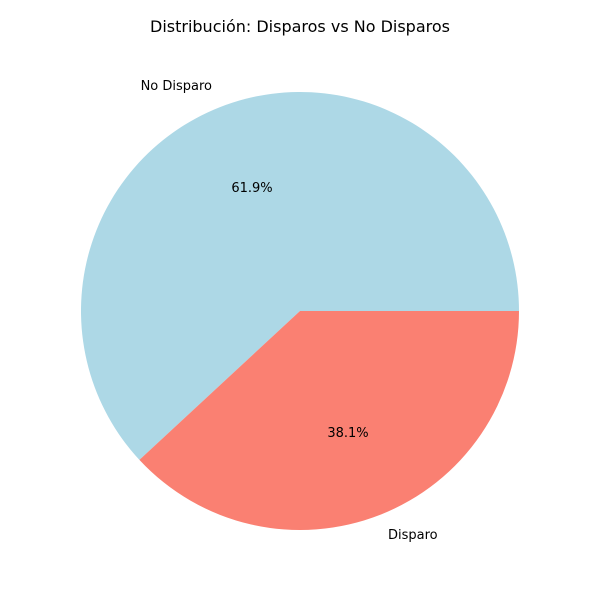 This screenshot has height=600, width=600. What do you see at coordinates (300, 26) in the screenshot?
I see `chart-title: Distribución: Disparos vs No Disparos` at bounding box center [300, 26].